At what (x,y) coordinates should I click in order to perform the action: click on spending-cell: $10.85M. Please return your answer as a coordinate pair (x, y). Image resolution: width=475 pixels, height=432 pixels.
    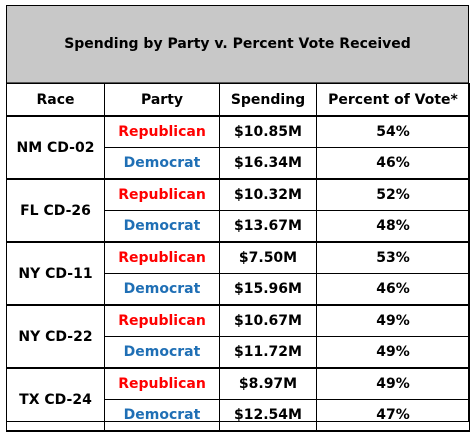
    Looking at the image, I should click on (268, 131).